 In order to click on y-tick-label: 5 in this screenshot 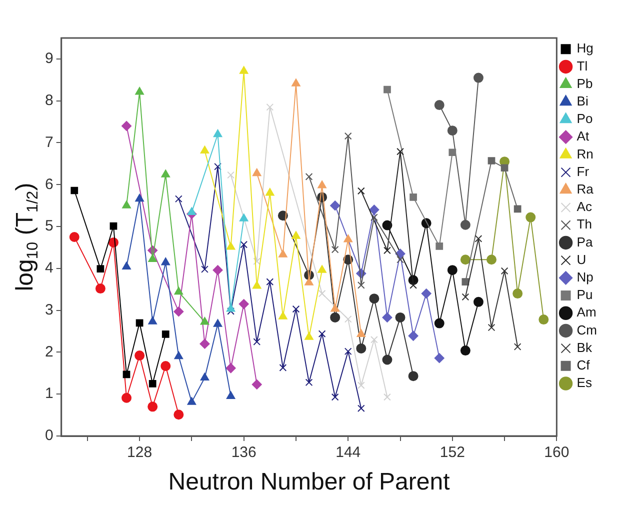, I will do `click(49, 226)`.